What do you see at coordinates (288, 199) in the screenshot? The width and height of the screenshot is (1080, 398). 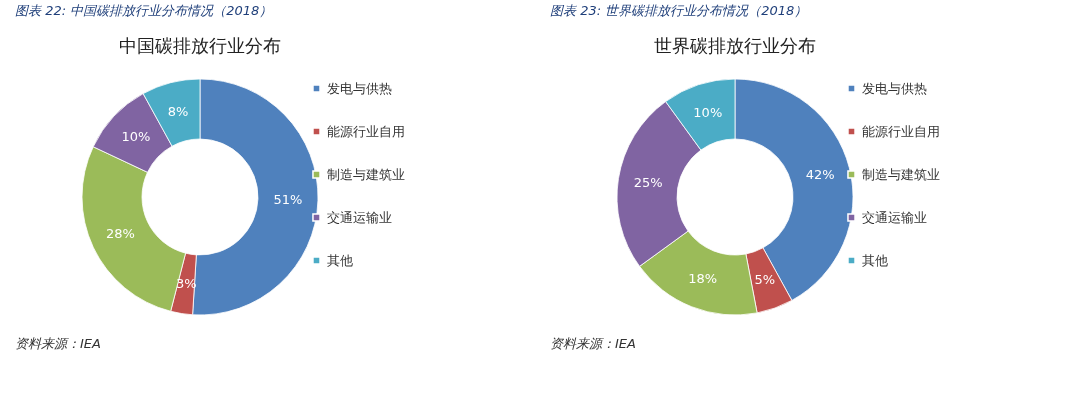 I see `data-label: 51%` at bounding box center [288, 199].